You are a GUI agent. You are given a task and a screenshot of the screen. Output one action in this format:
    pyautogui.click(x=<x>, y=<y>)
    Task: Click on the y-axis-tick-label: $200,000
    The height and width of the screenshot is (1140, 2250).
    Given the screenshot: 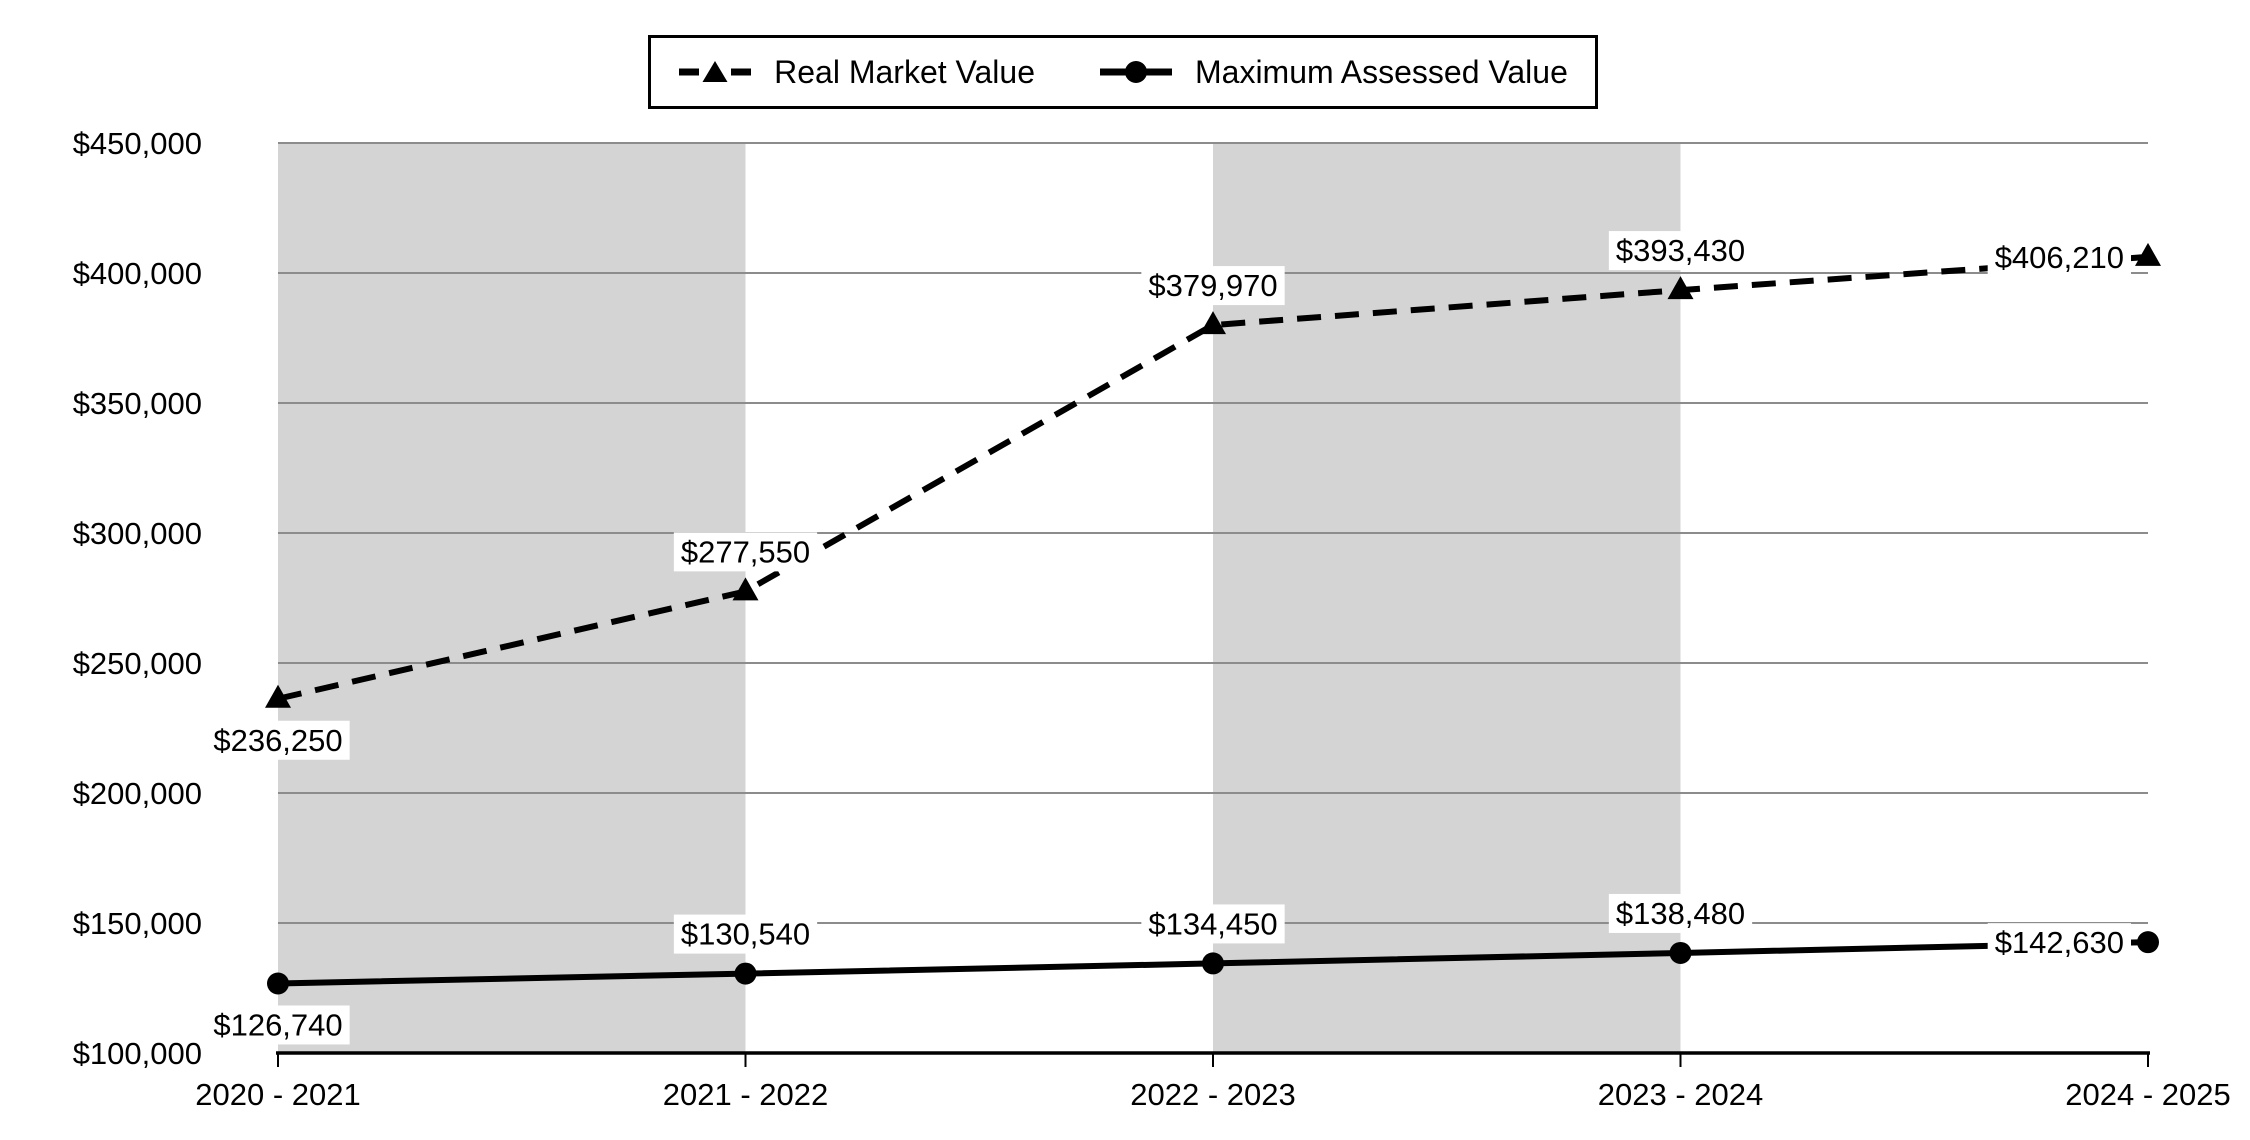 What is the action you would take?
    pyautogui.click(x=137, y=793)
    